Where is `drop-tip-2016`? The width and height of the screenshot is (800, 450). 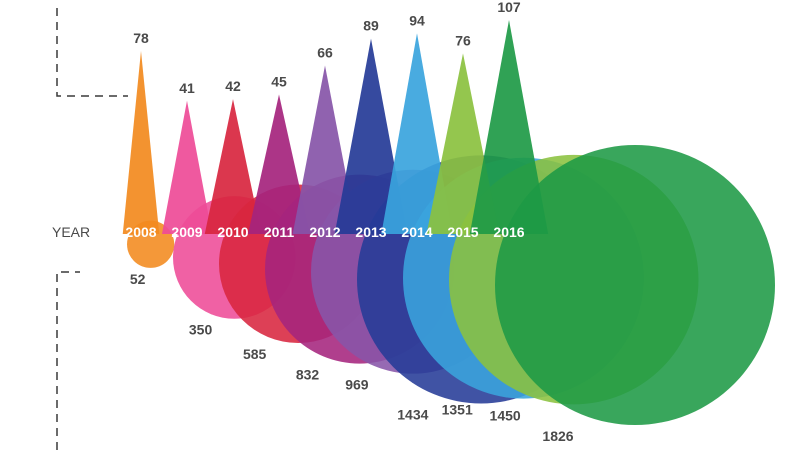
drop-tip-2016 is located at coordinates (509, 127).